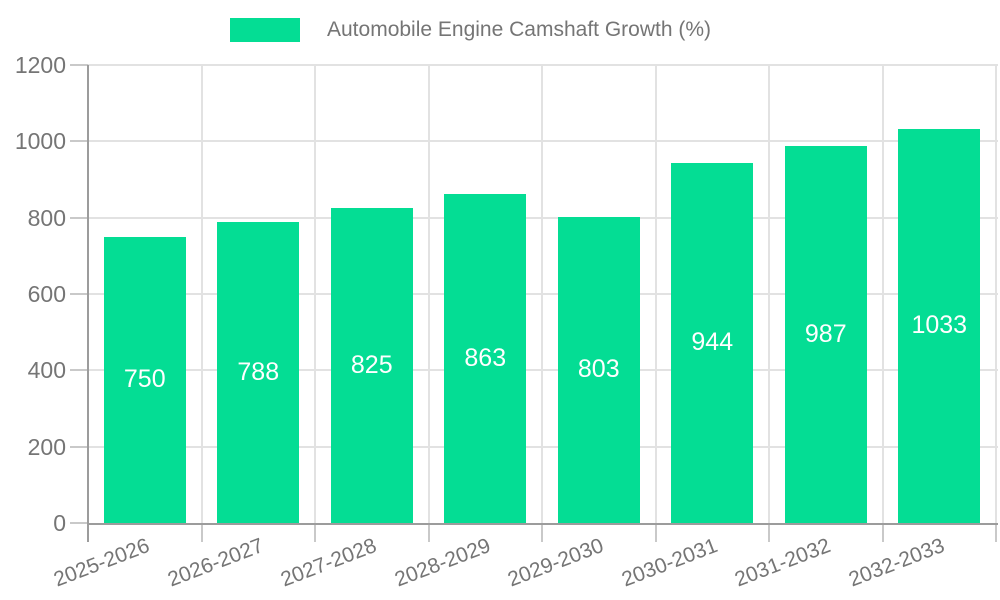  What do you see at coordinates (40, 65) in the screenshot?
I see `y-axis-tick-label: 1200` at bounding box center [40, 65].